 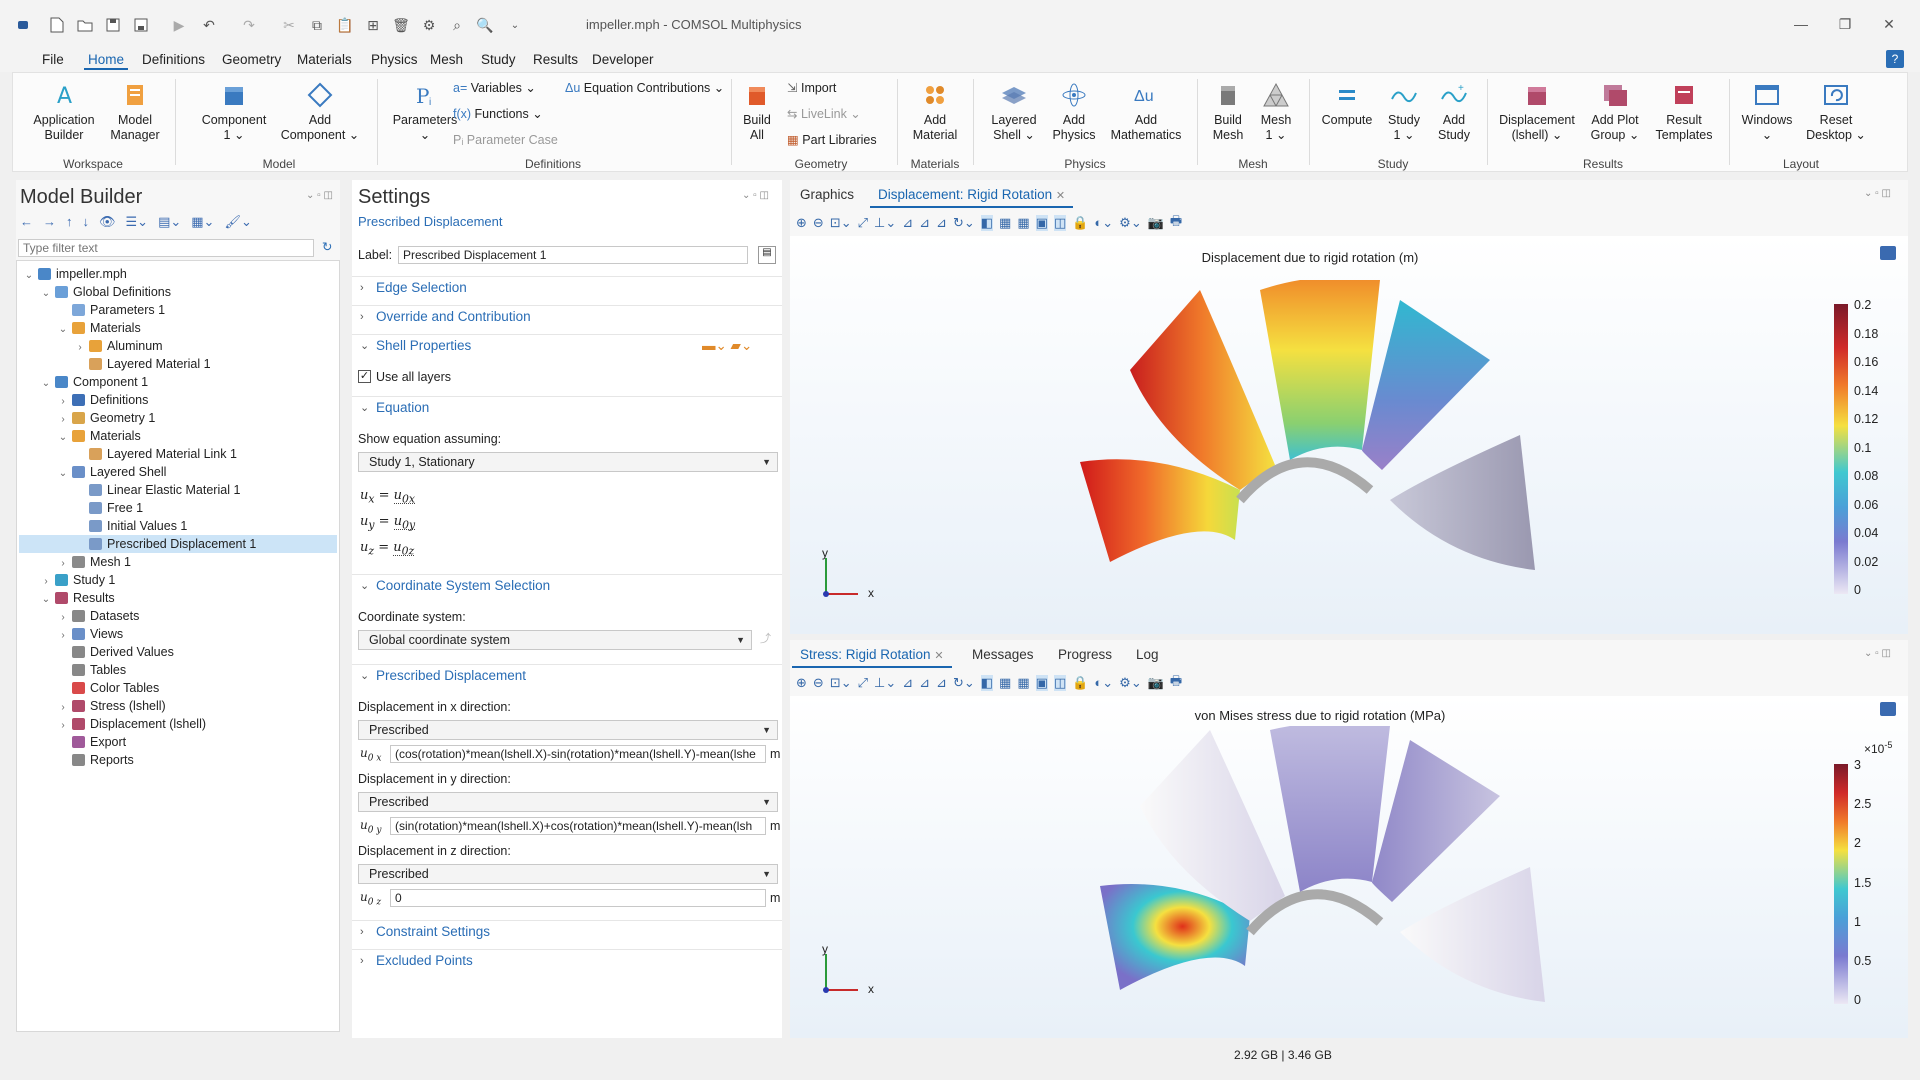 I want to click on find-icon: ⌕, so click(x=457, y=24).